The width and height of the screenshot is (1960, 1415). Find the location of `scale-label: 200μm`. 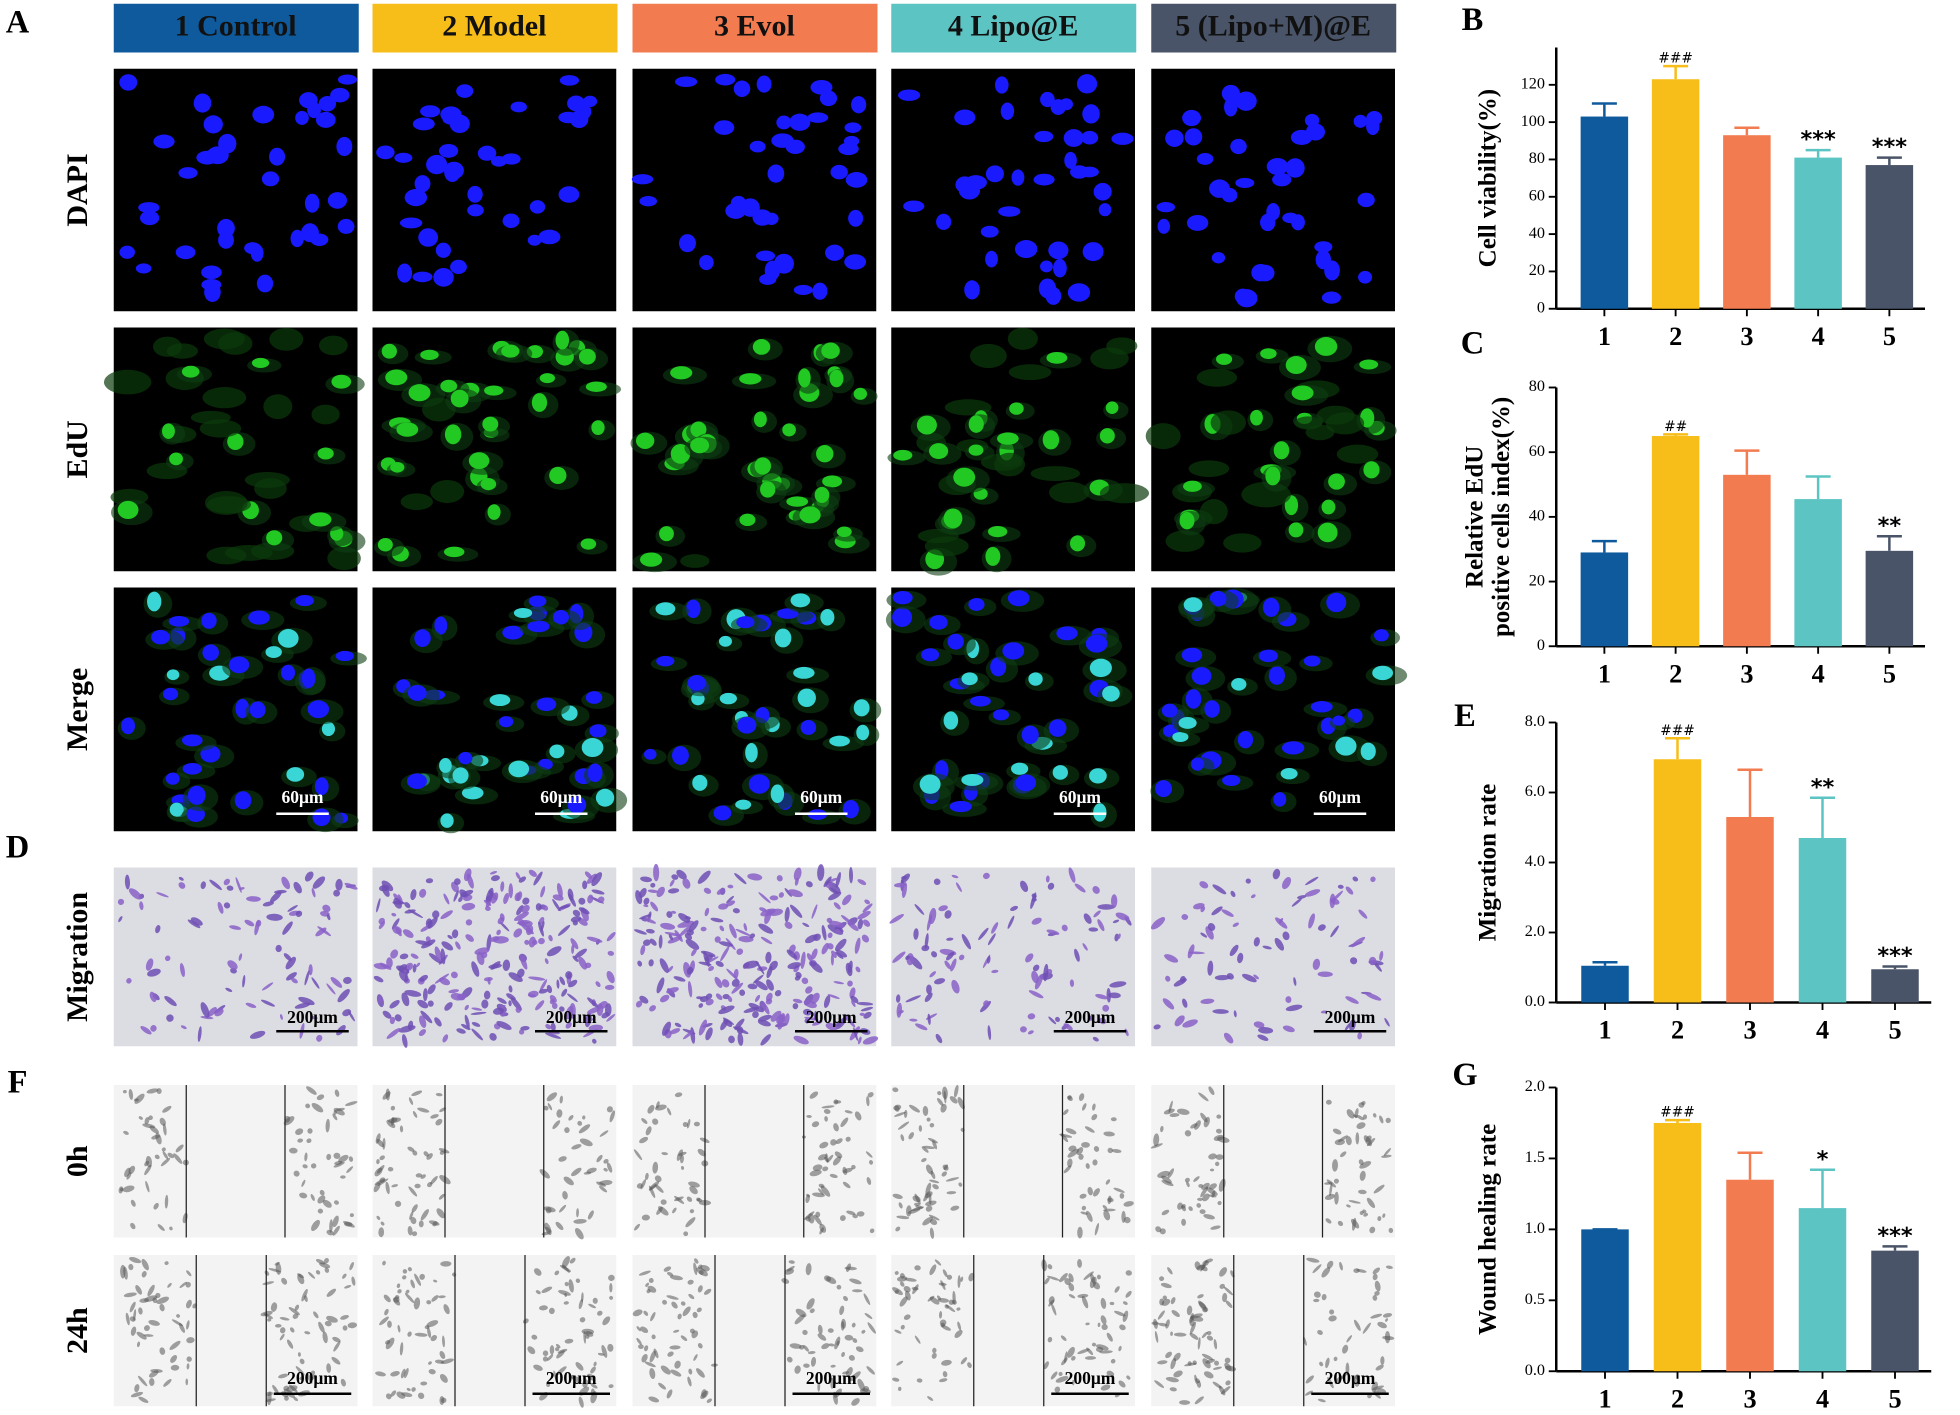

scale-label: 200μm is located at coordinates (571, 1378).